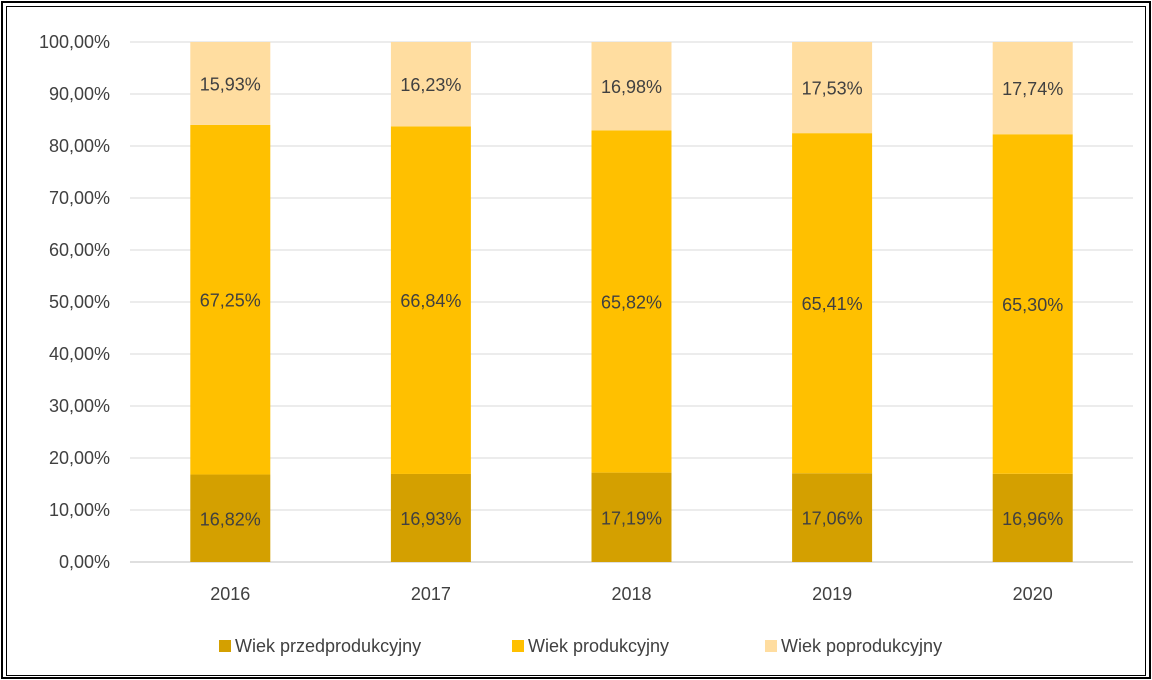 This screenshot has width=1152, height=680. I want to click on y-tick-label: 10,00%, so click(79, 510).